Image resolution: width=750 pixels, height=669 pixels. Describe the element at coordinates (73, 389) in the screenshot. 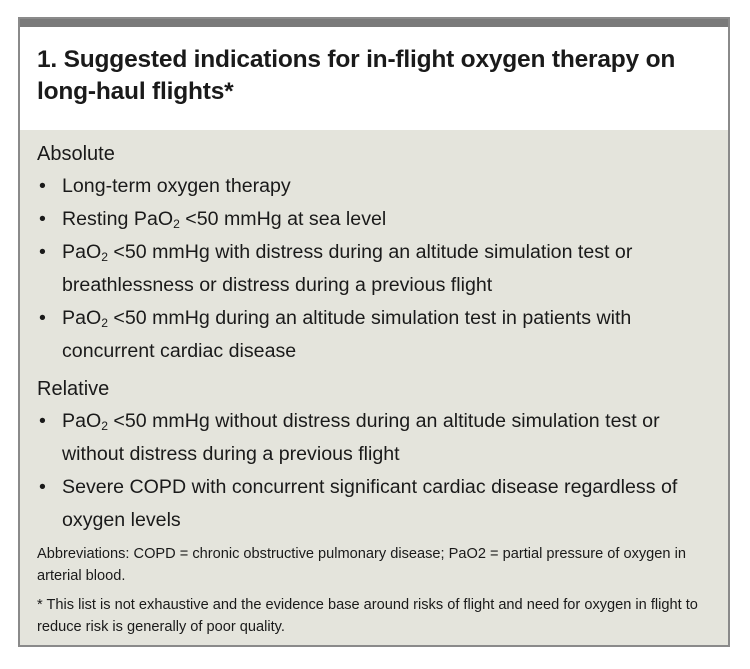

I see `section-heading-relative: Relative` at that location.